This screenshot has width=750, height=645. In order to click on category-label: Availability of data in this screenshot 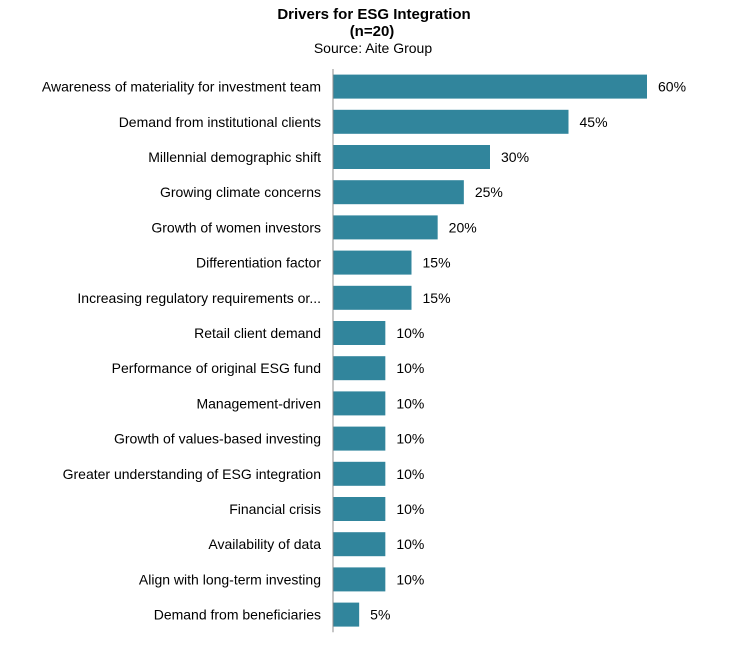, I will do `click(264, 544)`.